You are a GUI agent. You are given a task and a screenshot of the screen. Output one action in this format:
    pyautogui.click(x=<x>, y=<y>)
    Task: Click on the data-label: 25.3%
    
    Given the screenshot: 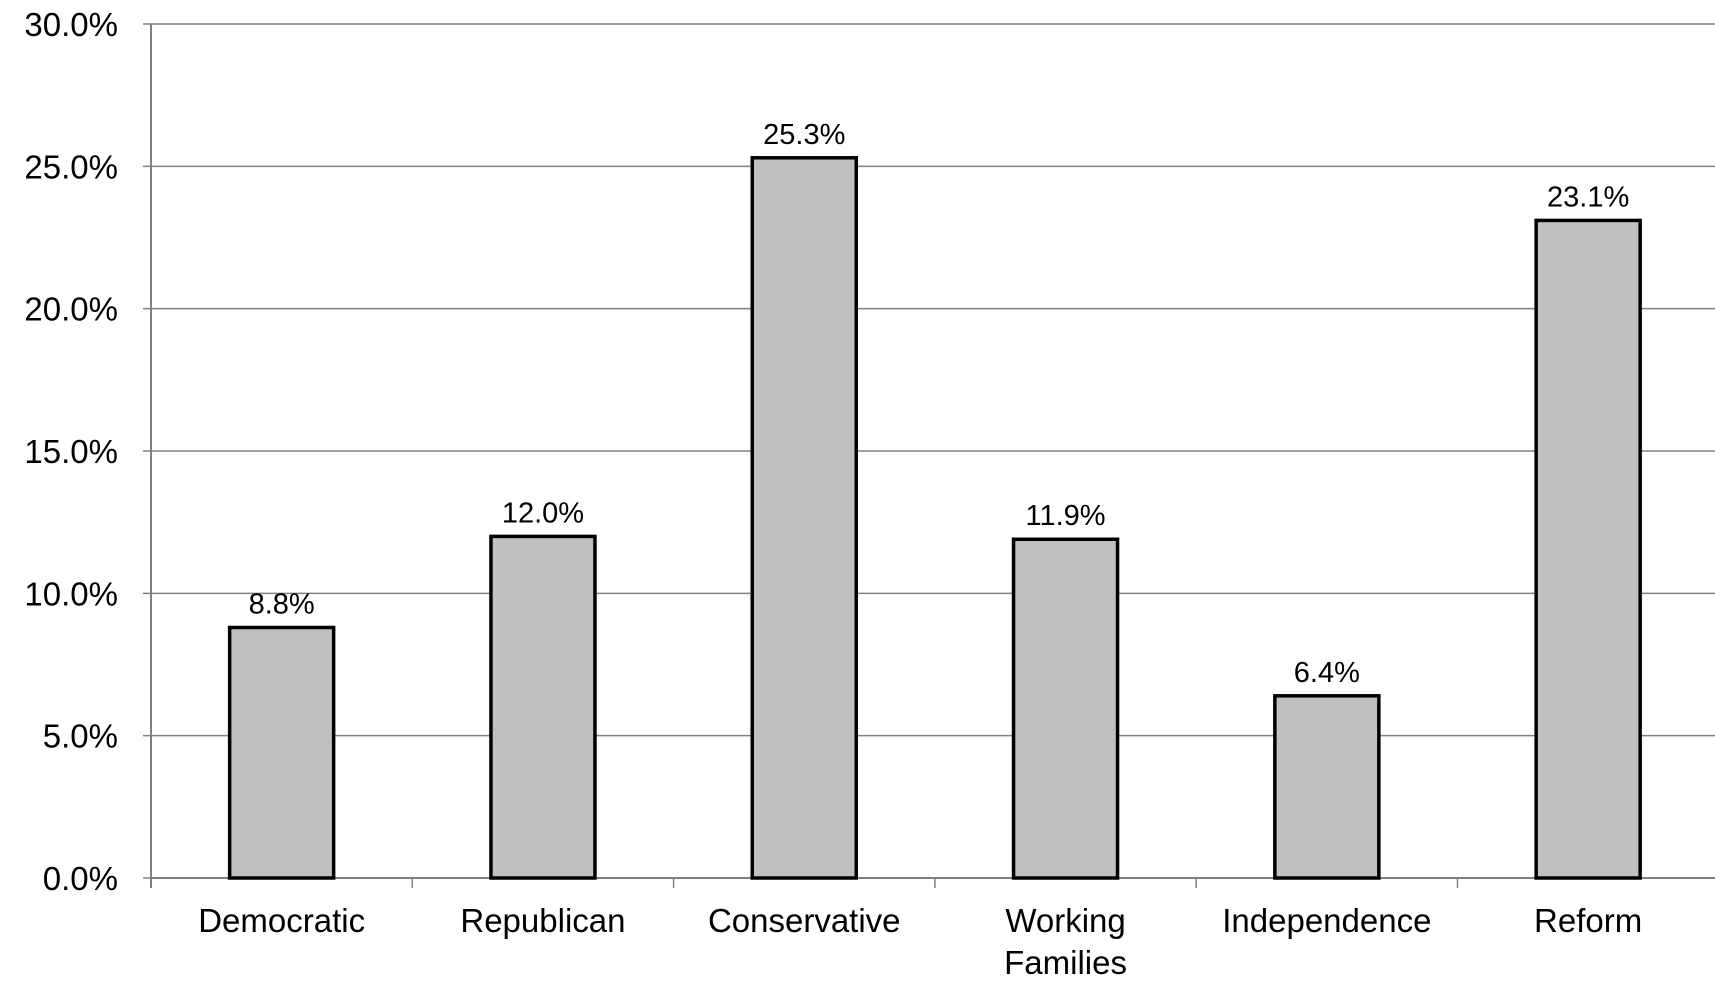 What is the action you would take?
    pyautogui.click(x=804, y=135)
    